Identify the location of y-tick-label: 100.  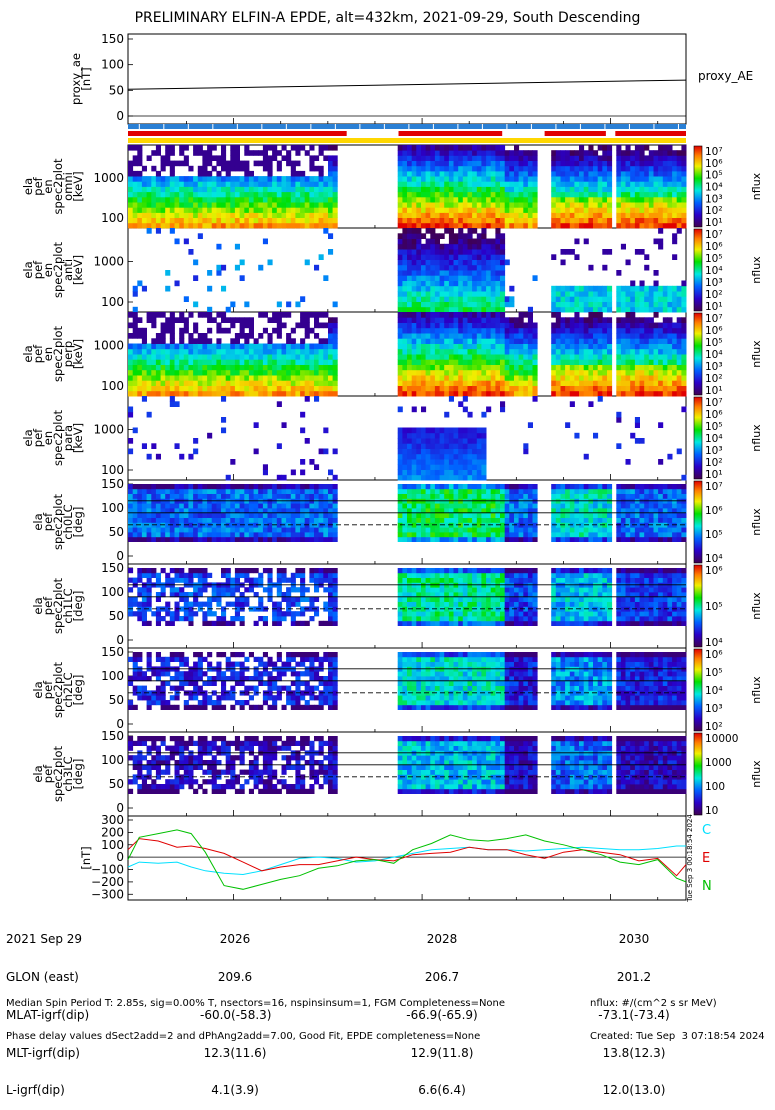
(112, 302).